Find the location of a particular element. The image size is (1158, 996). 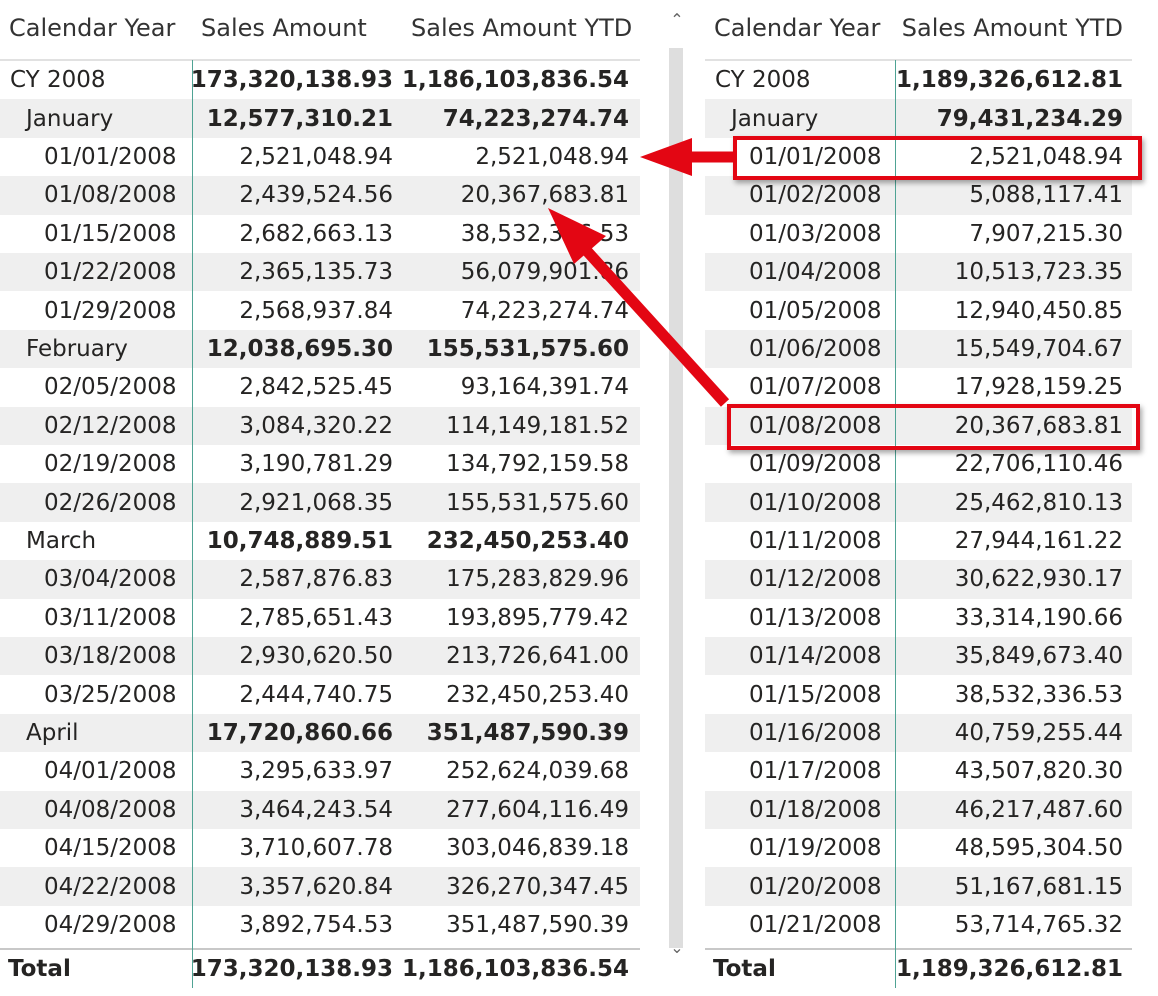

table-row: April 17,720,860.66 351,487,590.39 is located at coordinates (320, 733).